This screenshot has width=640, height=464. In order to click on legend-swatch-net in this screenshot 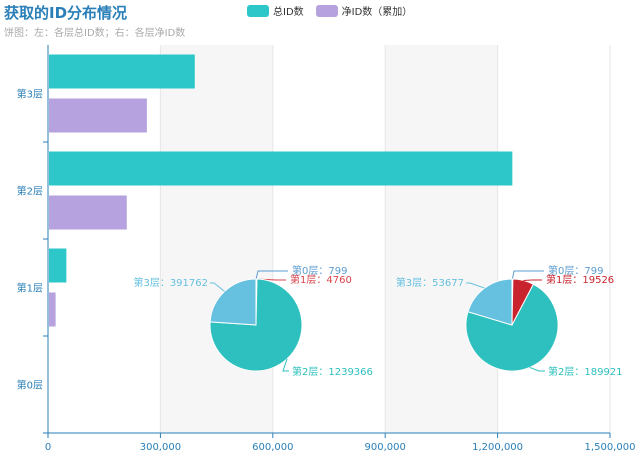, I will do `click(326, 10)`.